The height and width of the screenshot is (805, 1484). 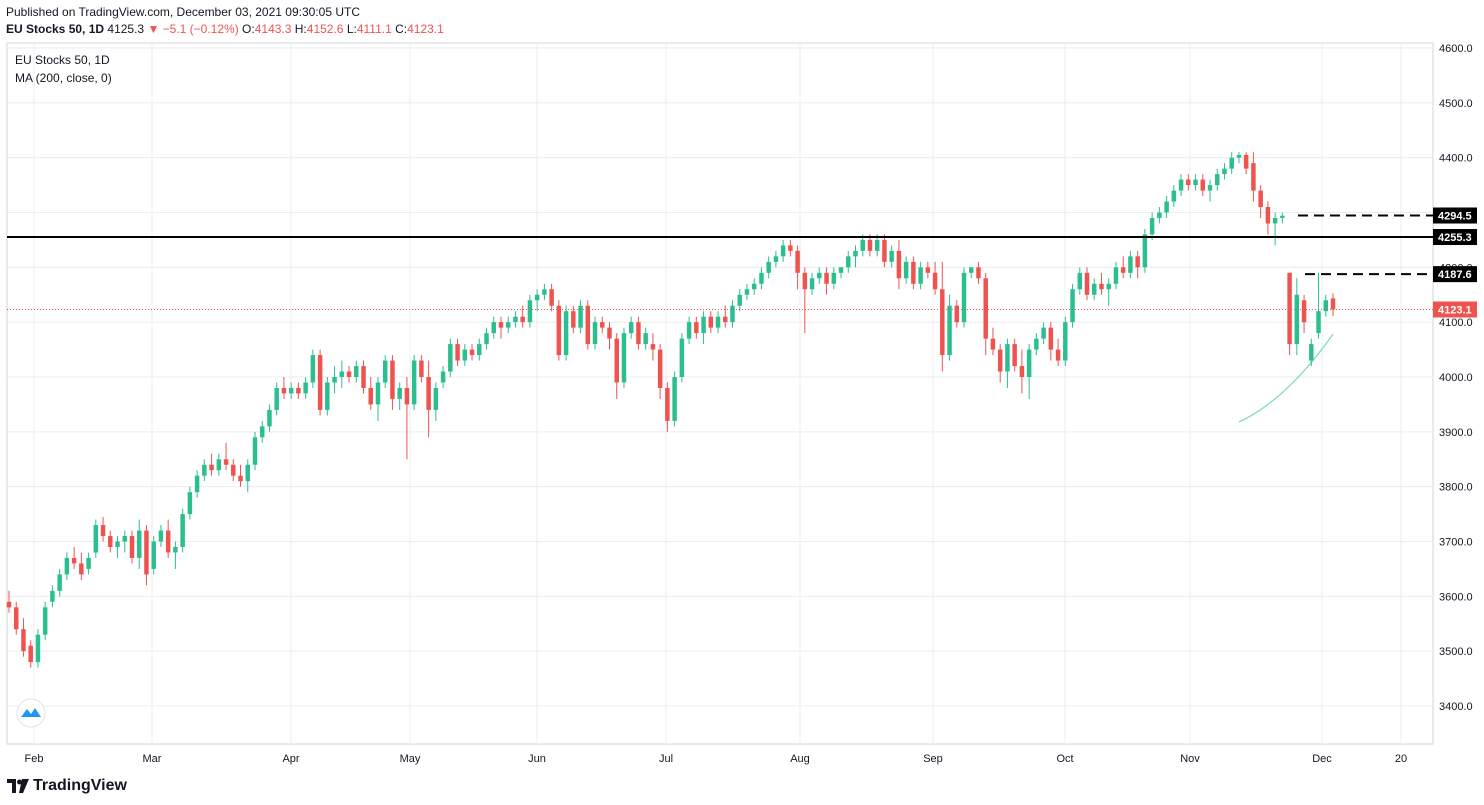 What do you see at coordinates (933, 759) in the screenshot?
I see `x-tick-label: Sep` at bounding box center [933, 759].